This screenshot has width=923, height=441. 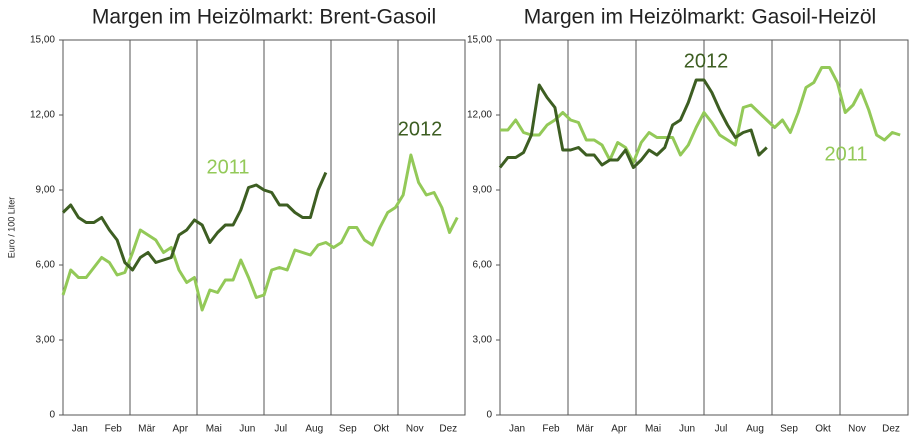 What do you see at coordinates (700, 17) in the screenshot?
I see `chart-title: Margen im Heizölmarkt: Gasoil-Heizöl` at bounding box center [700, 17].